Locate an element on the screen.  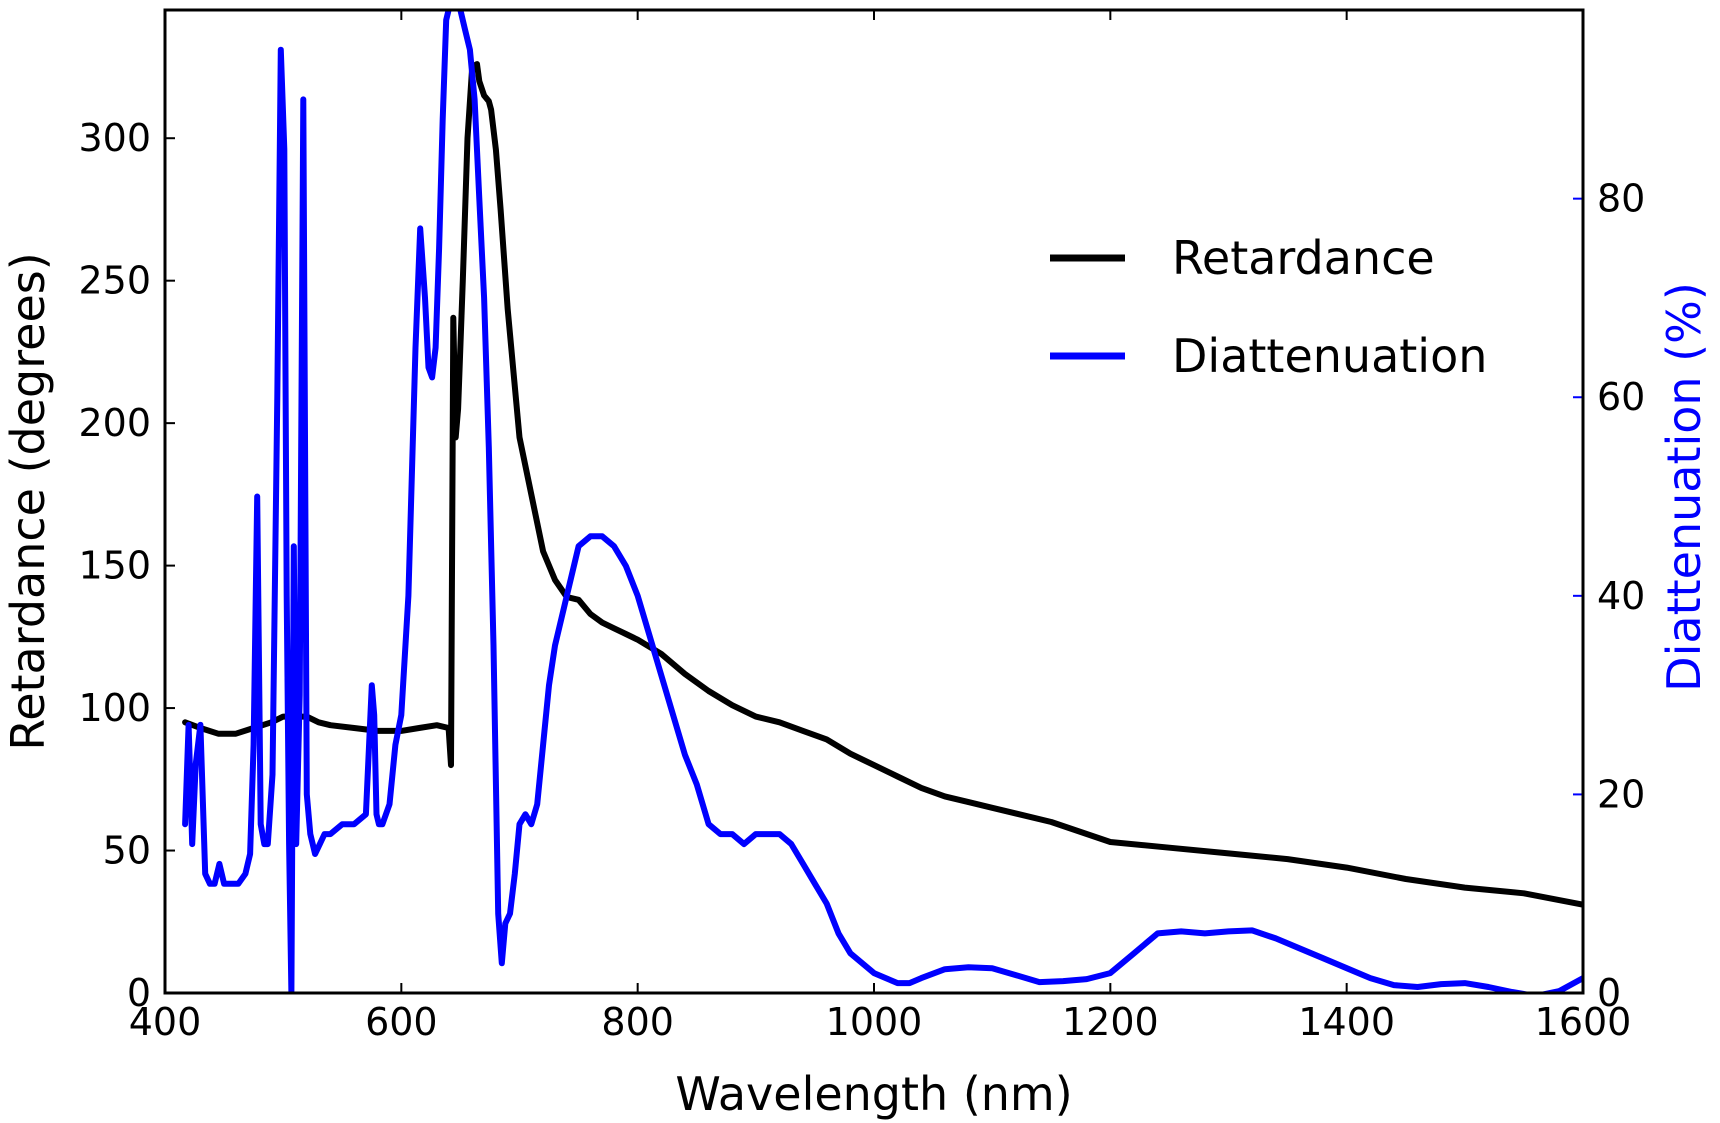
right-y-axis-title: Diattenuation (%) is located at coordinates (1684, 487).